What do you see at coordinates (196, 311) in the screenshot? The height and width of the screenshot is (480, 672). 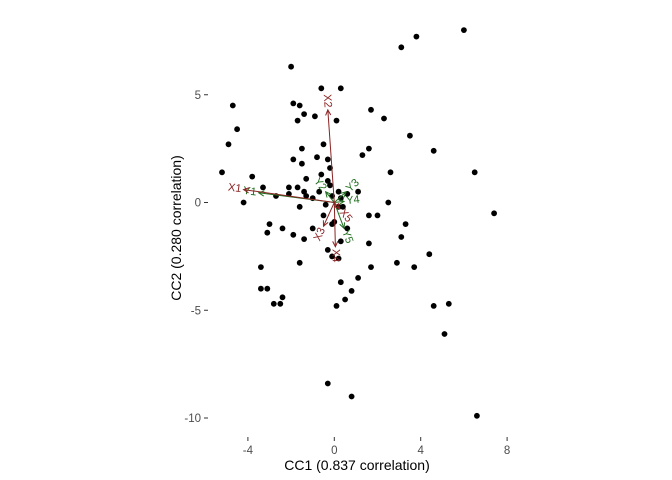 I see `y-tick-label: -5` at bounding box center [196, 311].